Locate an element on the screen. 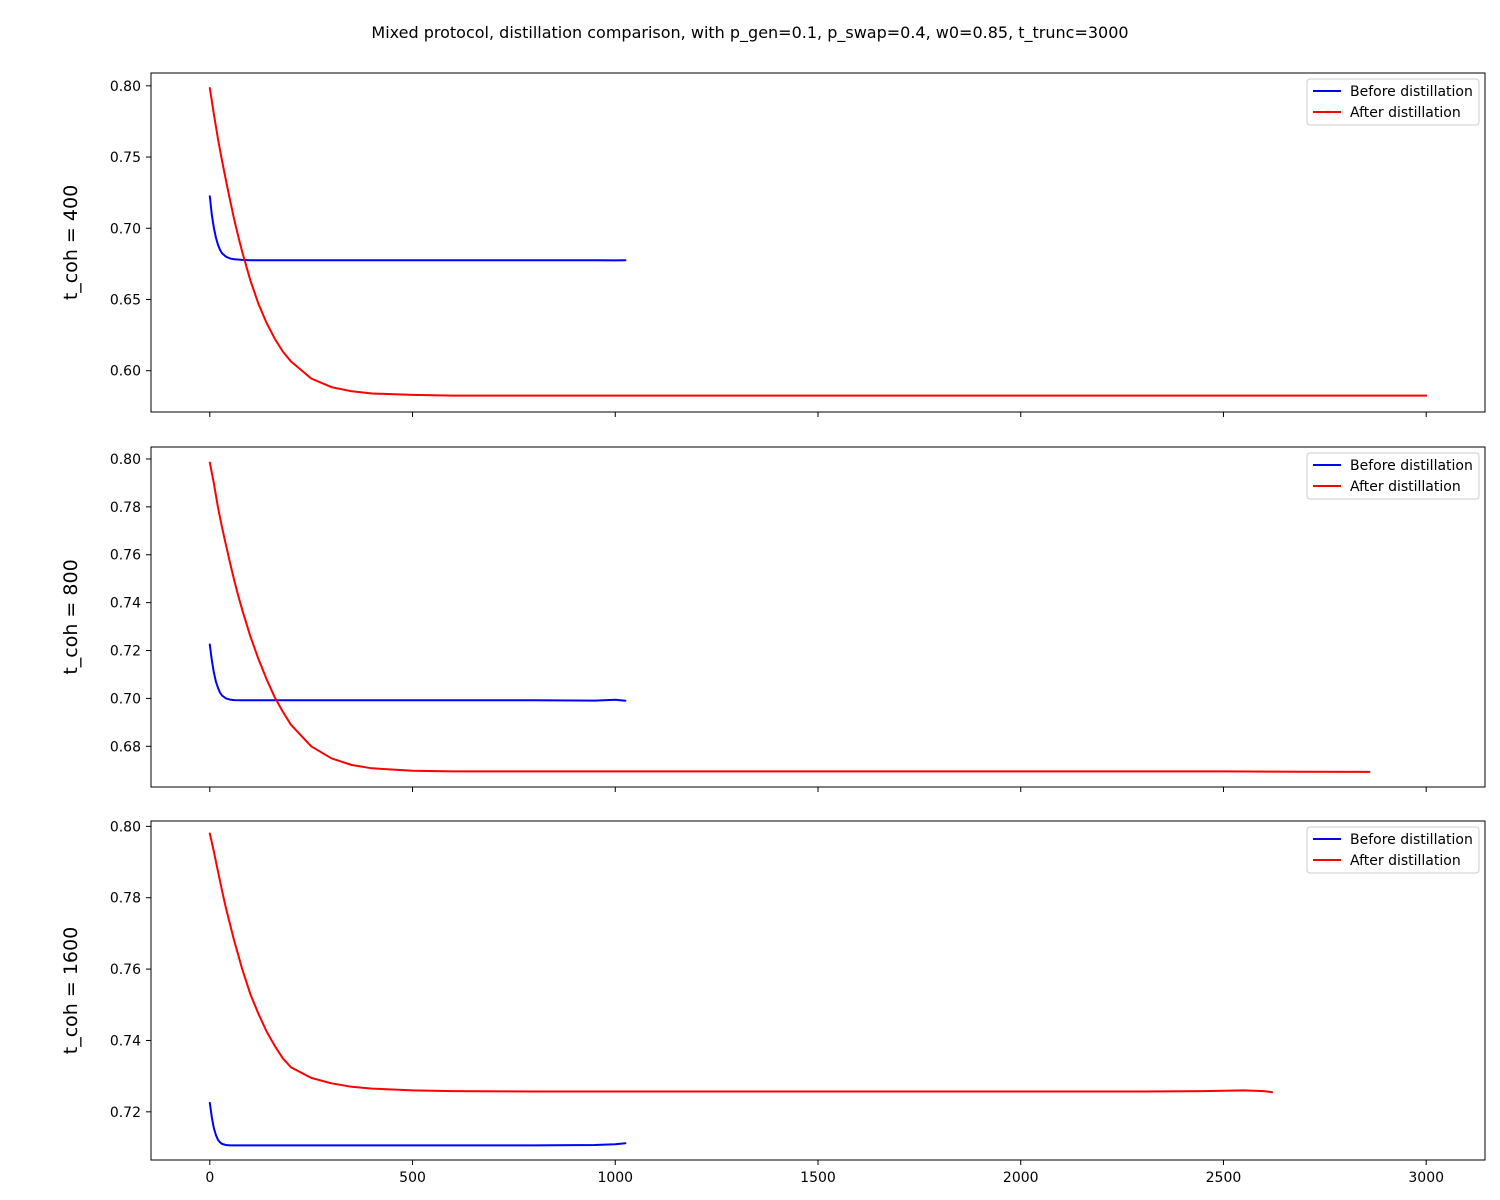  x-tick-label: 2500 is located at coordinates (1224, 1178).